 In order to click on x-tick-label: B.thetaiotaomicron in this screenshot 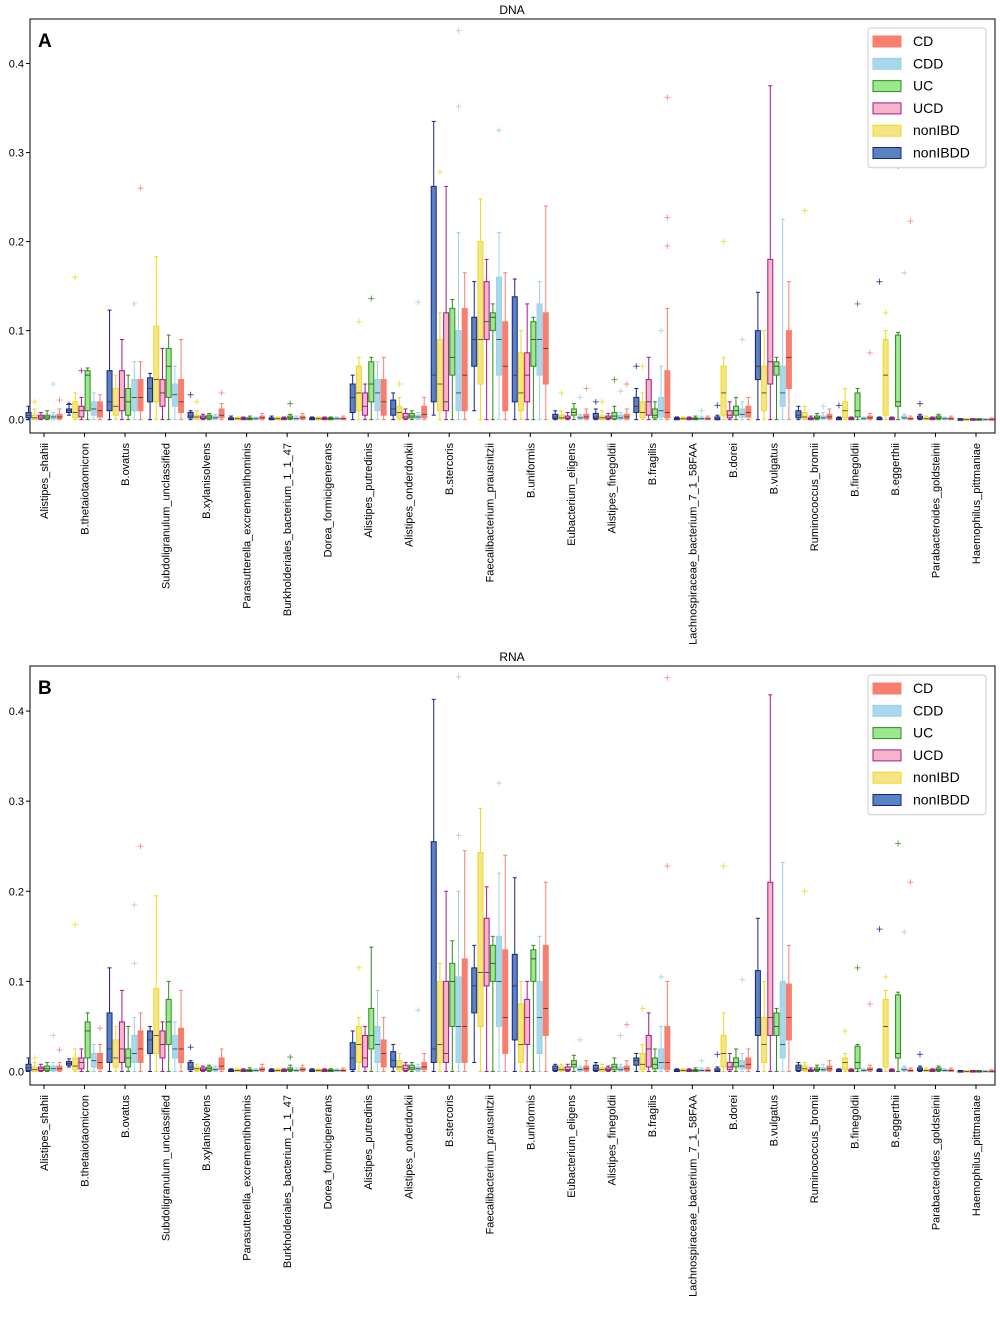, I will do `click(86, 1141)`.